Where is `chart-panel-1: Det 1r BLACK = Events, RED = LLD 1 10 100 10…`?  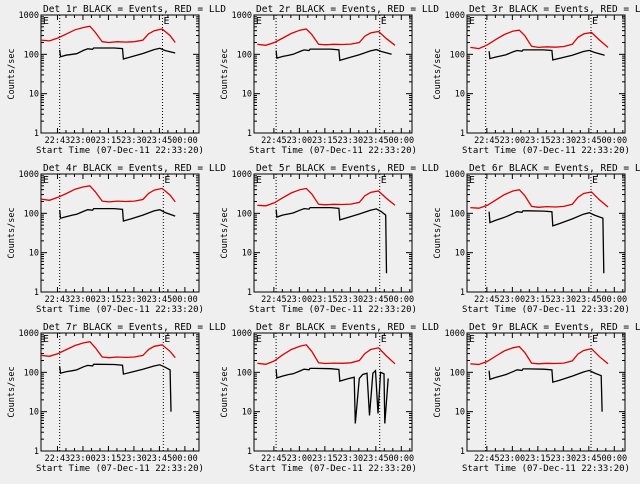
chart-panel-1: Det 1r BLACK = Events, RED = LLD 1 10 100 10… is located at coordinates (116, 80).